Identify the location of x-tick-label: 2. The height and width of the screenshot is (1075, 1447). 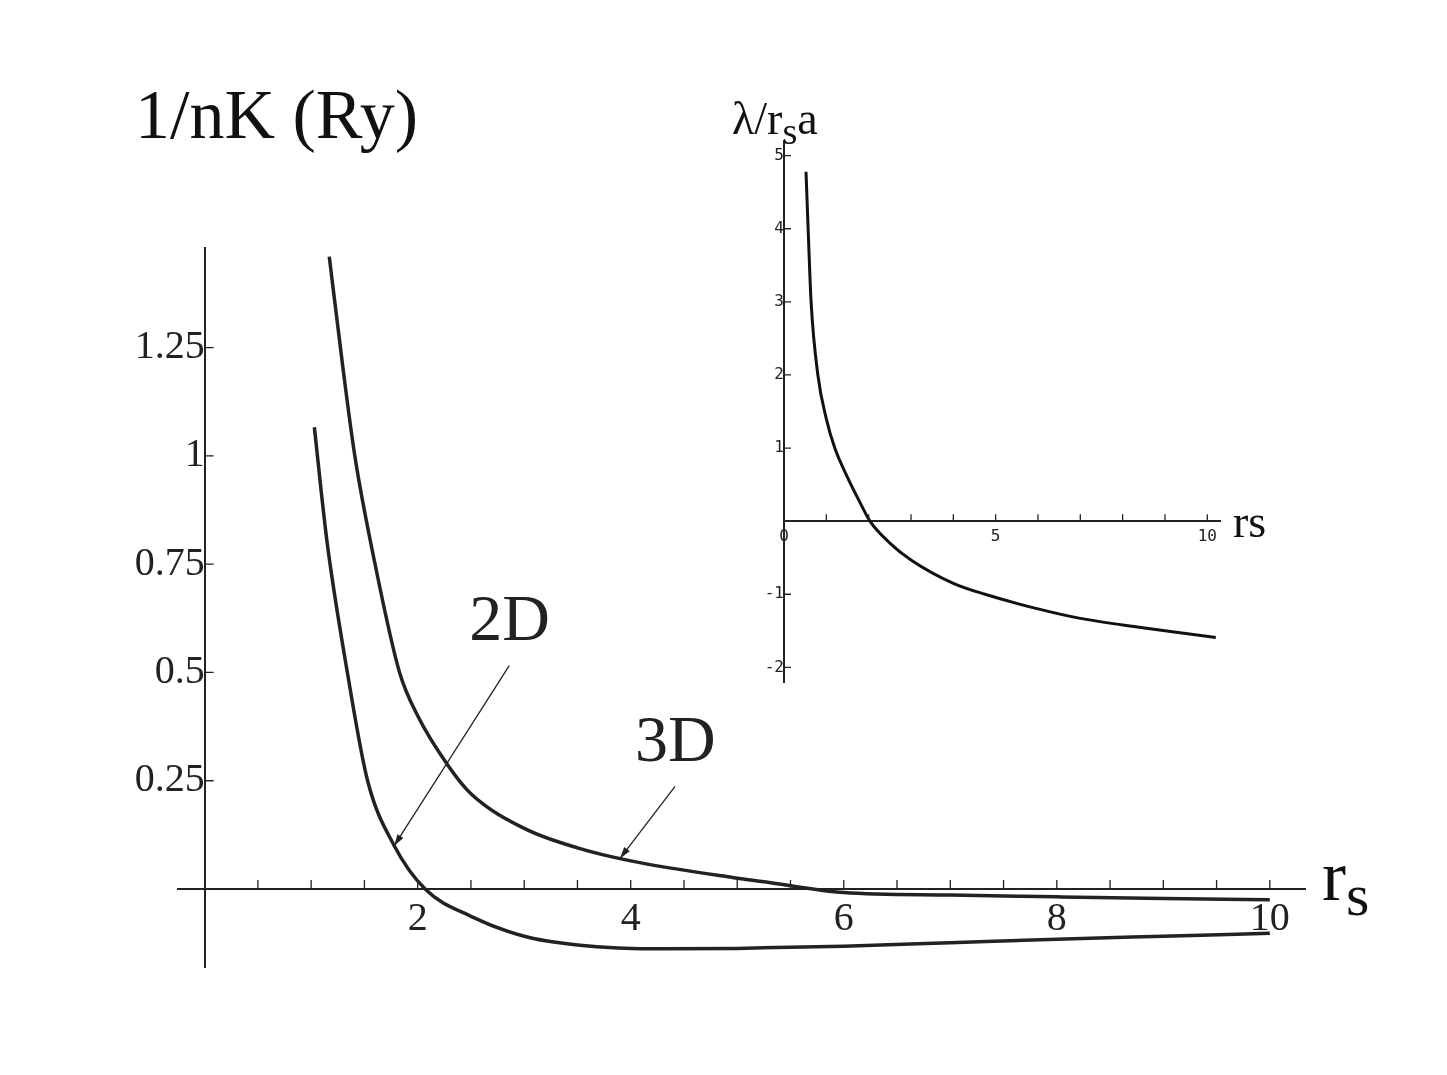
(417, 916).